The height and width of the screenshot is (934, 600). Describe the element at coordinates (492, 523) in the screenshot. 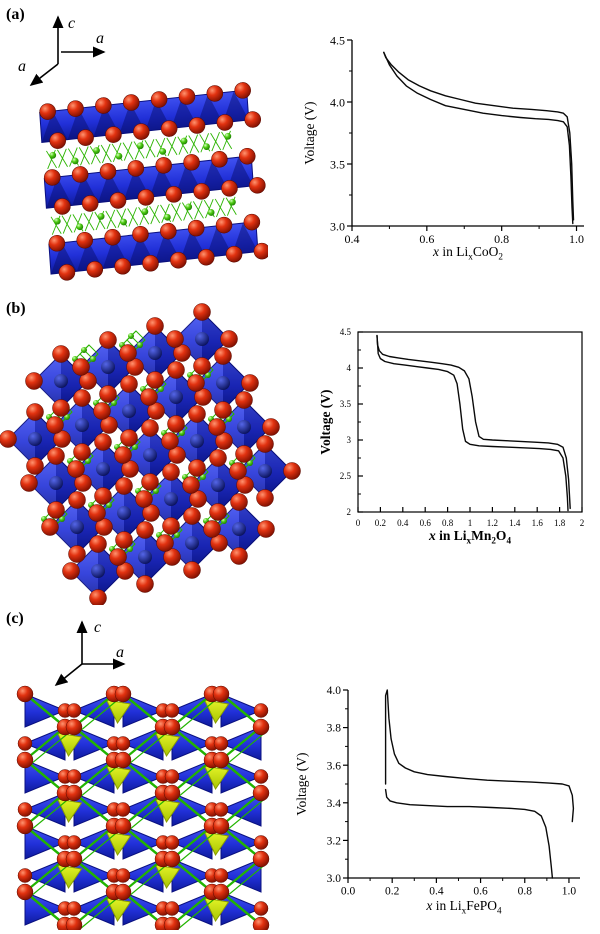

I see `x-tick-label: 1.2` at that location.